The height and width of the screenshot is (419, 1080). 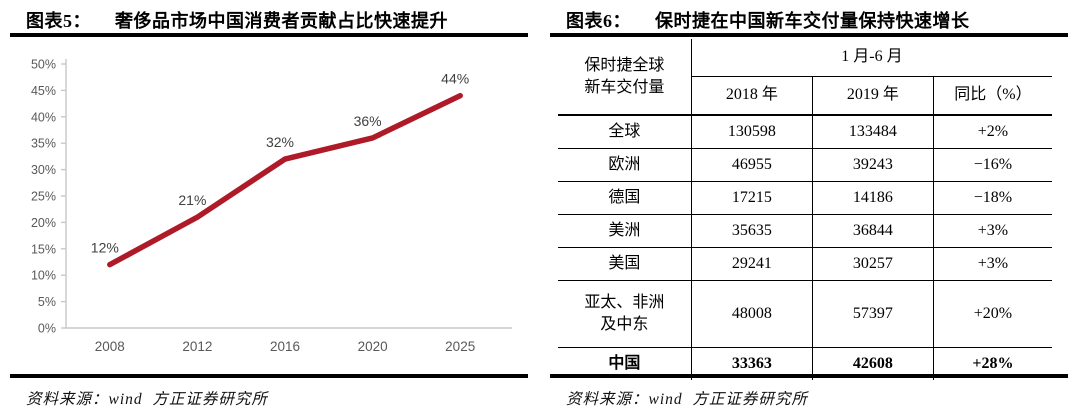 I want to click on figure5-top-rule, so click(x=269, y=35).